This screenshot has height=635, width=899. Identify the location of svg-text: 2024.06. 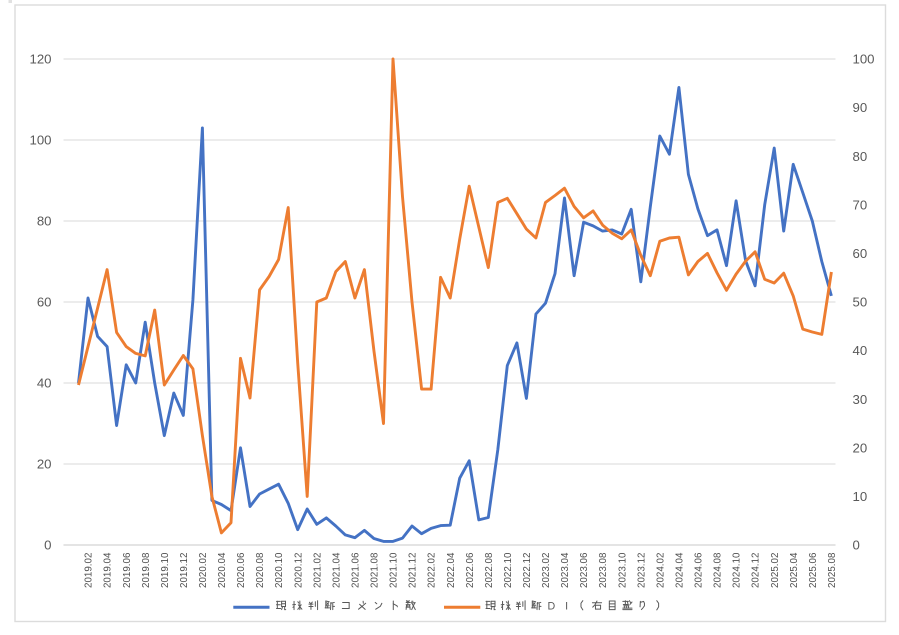
(699, 570).